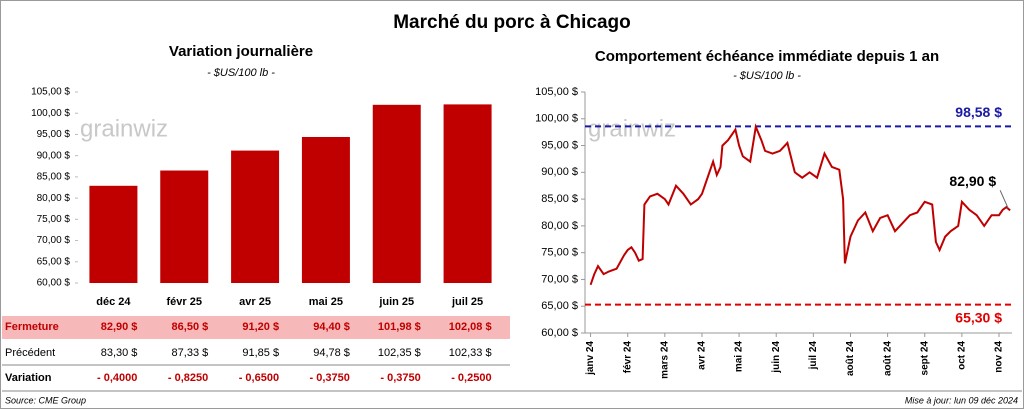 The width and height of the screenshot is (1024, 409). What do you see at coordinates (119, 327) in the screenshot?
I see `table-cell: 82,90 $` at bounding box center [119, 327].